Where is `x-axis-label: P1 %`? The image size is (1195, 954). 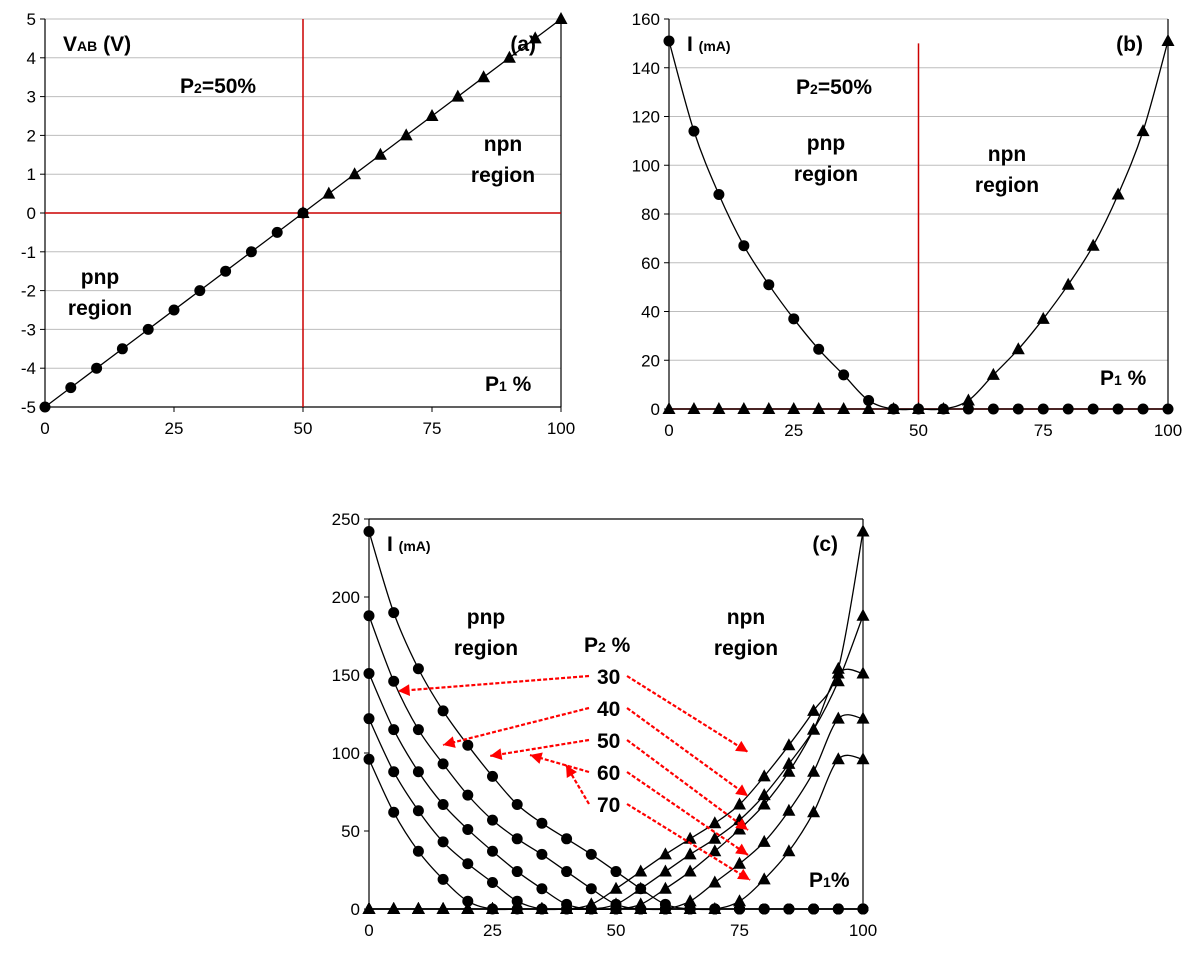 x-axis-label: P1 % is located at coordinates (508, 384).